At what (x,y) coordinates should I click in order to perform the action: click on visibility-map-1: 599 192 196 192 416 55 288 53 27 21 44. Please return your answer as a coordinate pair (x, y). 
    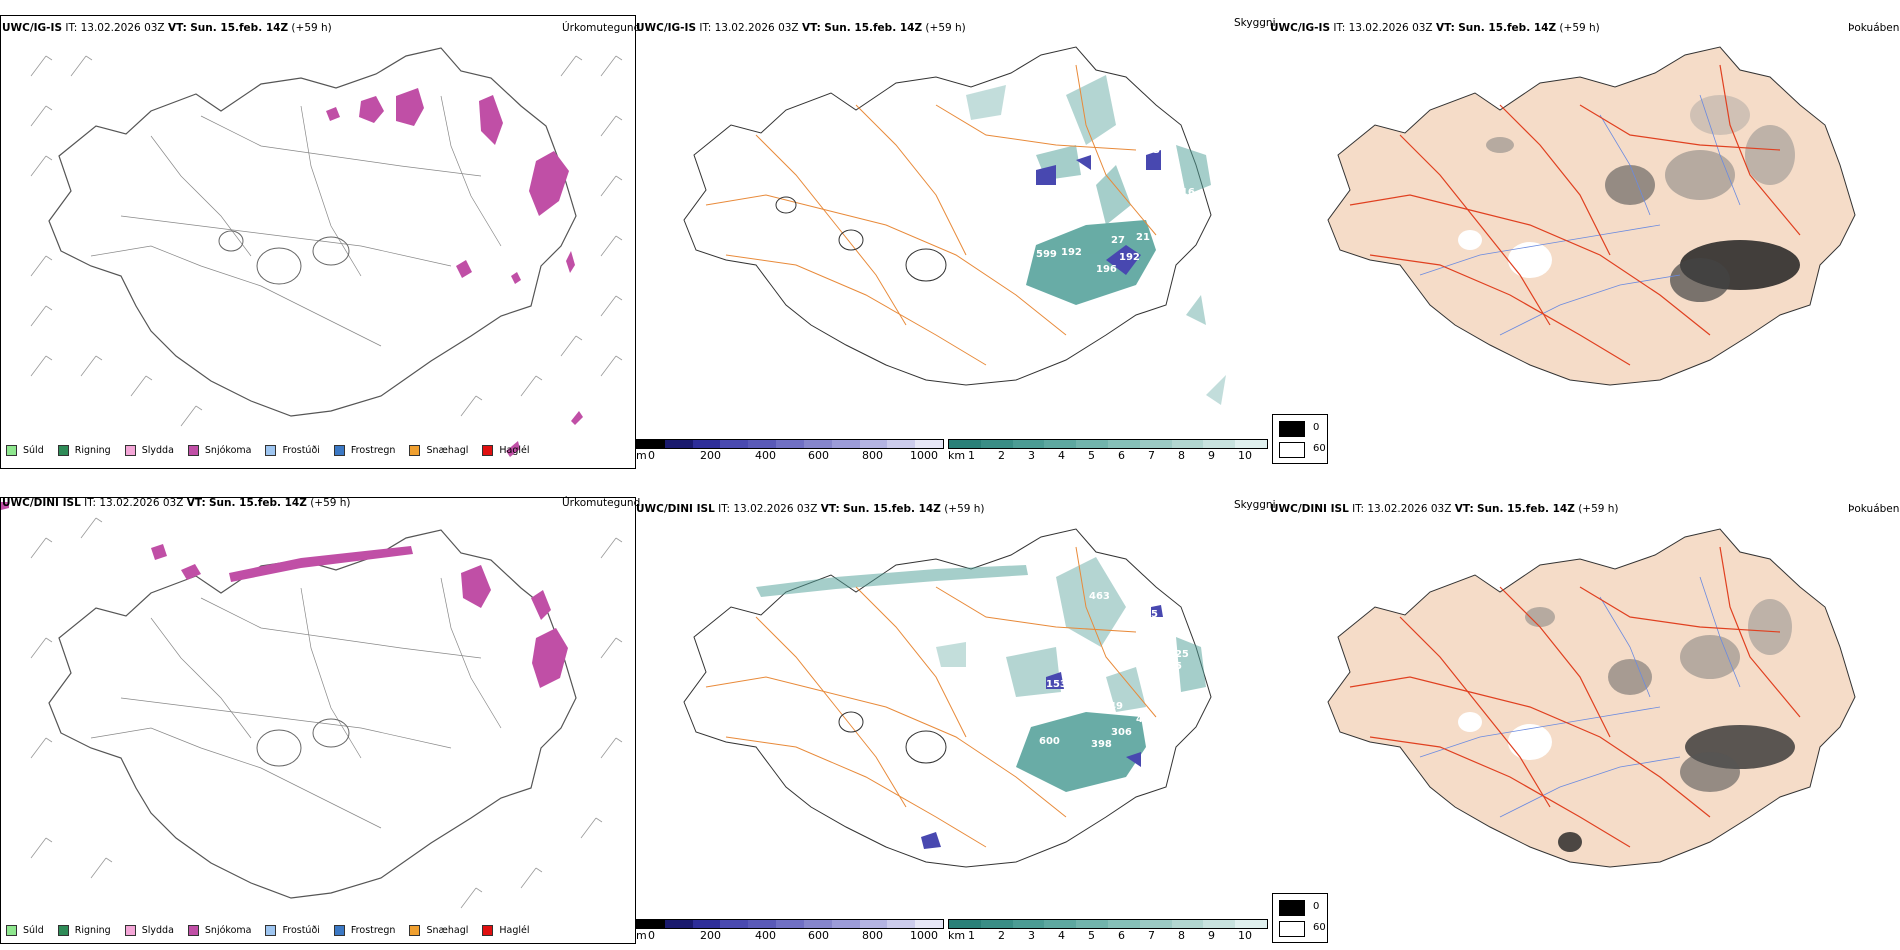
    Looking at the image, I should click on (956, 235).